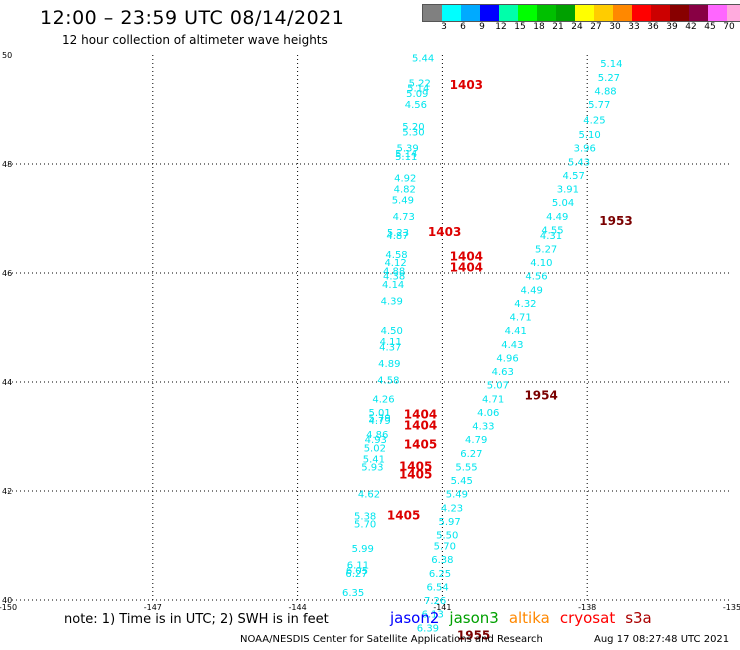 The width and height of the screenshot is (740, 650). I want to click on wave-height-value: 4.96, so click(507, 358).